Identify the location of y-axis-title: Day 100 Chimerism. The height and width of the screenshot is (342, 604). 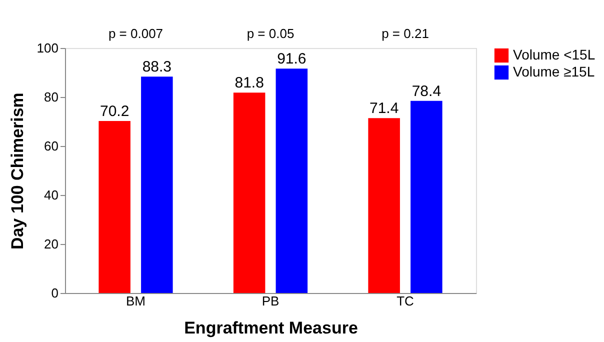
(17, 171).